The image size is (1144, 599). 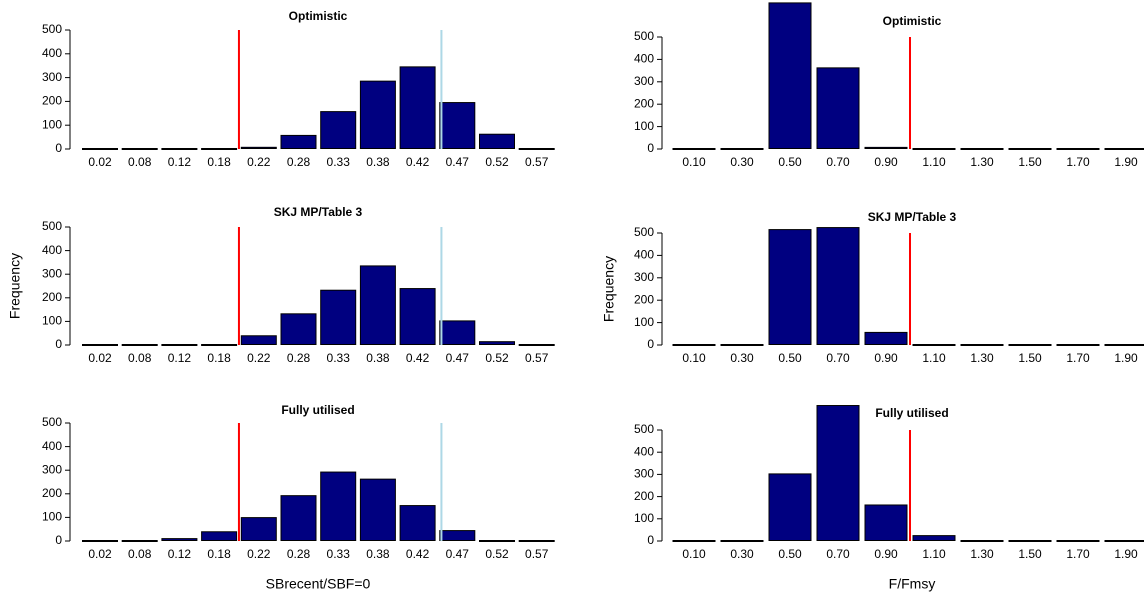 I want to click on y-tick-label: 100, so click(x=644, y=322).